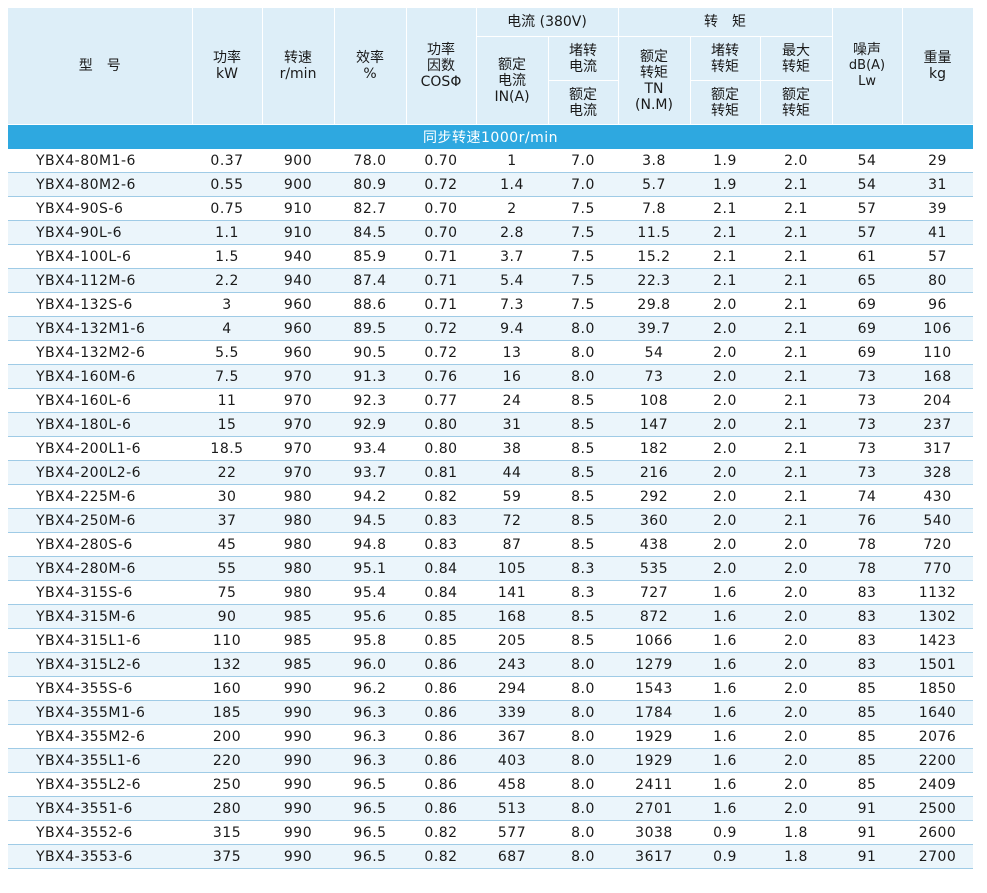 The image size is (987, 893). I want to click on cell-efficiency: 95.4, so click(370, 592).